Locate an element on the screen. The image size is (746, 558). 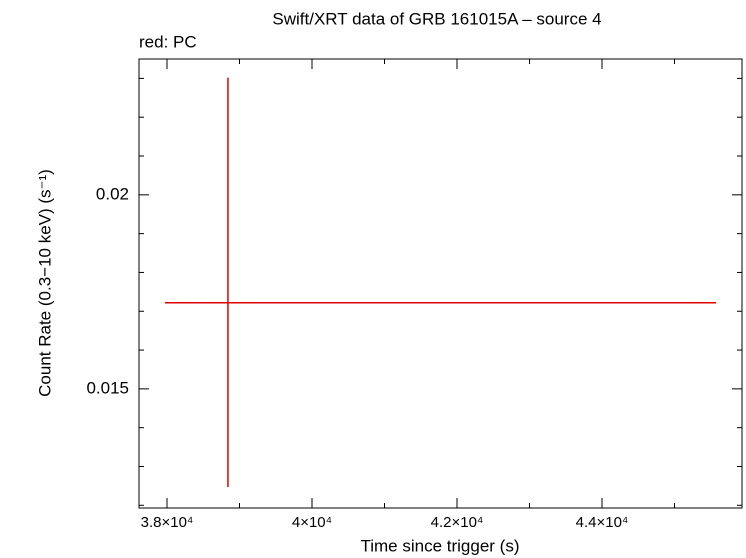
chart-subtitle: red: PC is located at coordinates (168, 41).